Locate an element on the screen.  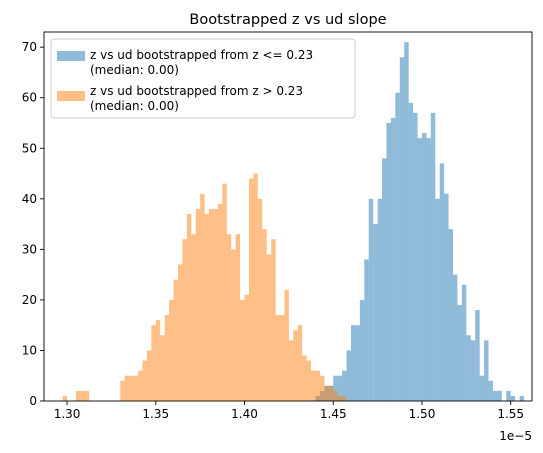
y-tick-label: 10 is located at coordinates (29, 350).